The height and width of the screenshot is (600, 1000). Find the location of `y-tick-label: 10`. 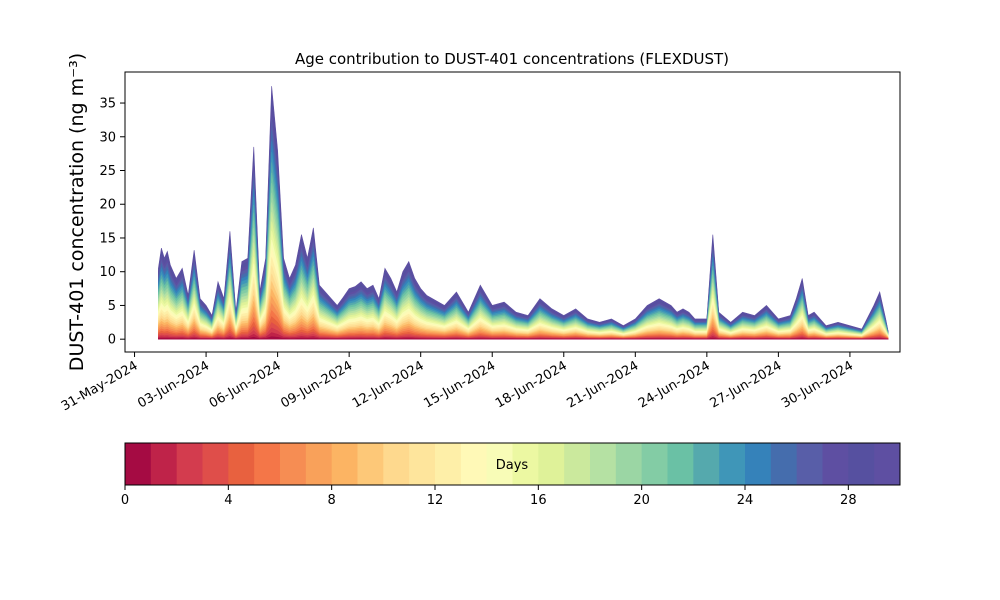

y-tick-label: 10 is located at coordinates (107, 272).